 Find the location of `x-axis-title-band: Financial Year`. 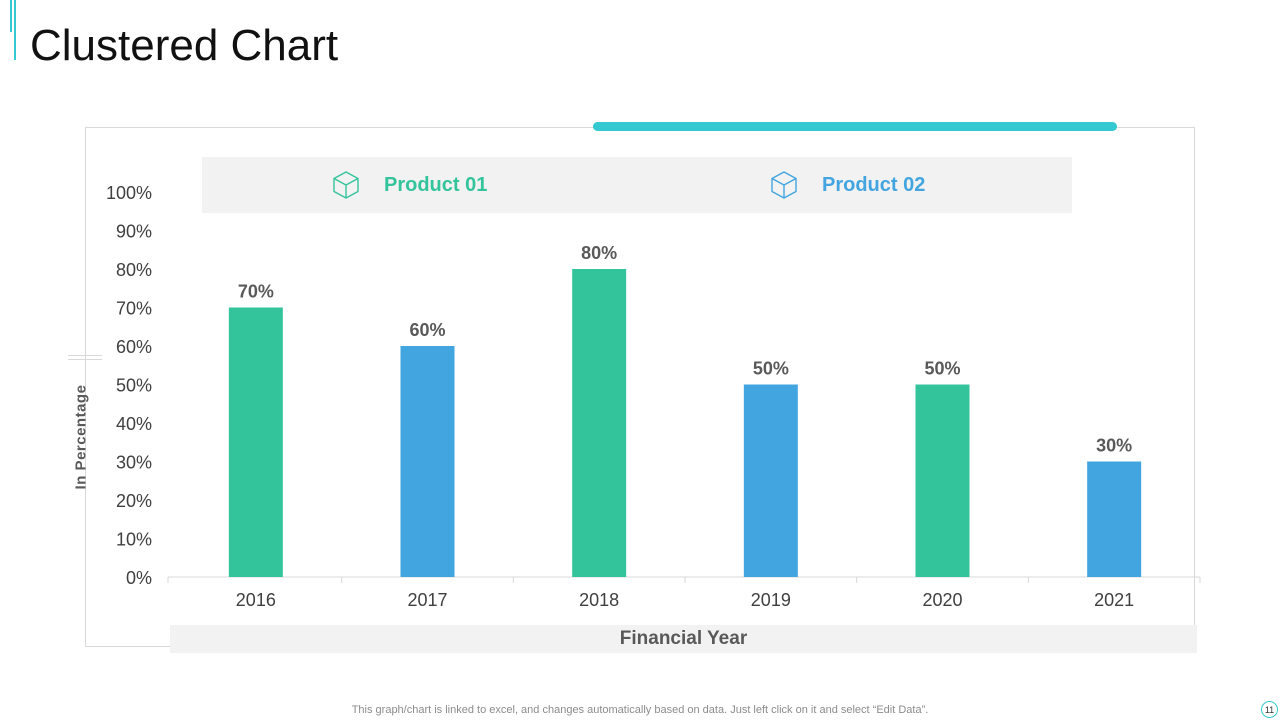

x-axis-title-band: Financial Year is located at coordinates (683, 639).